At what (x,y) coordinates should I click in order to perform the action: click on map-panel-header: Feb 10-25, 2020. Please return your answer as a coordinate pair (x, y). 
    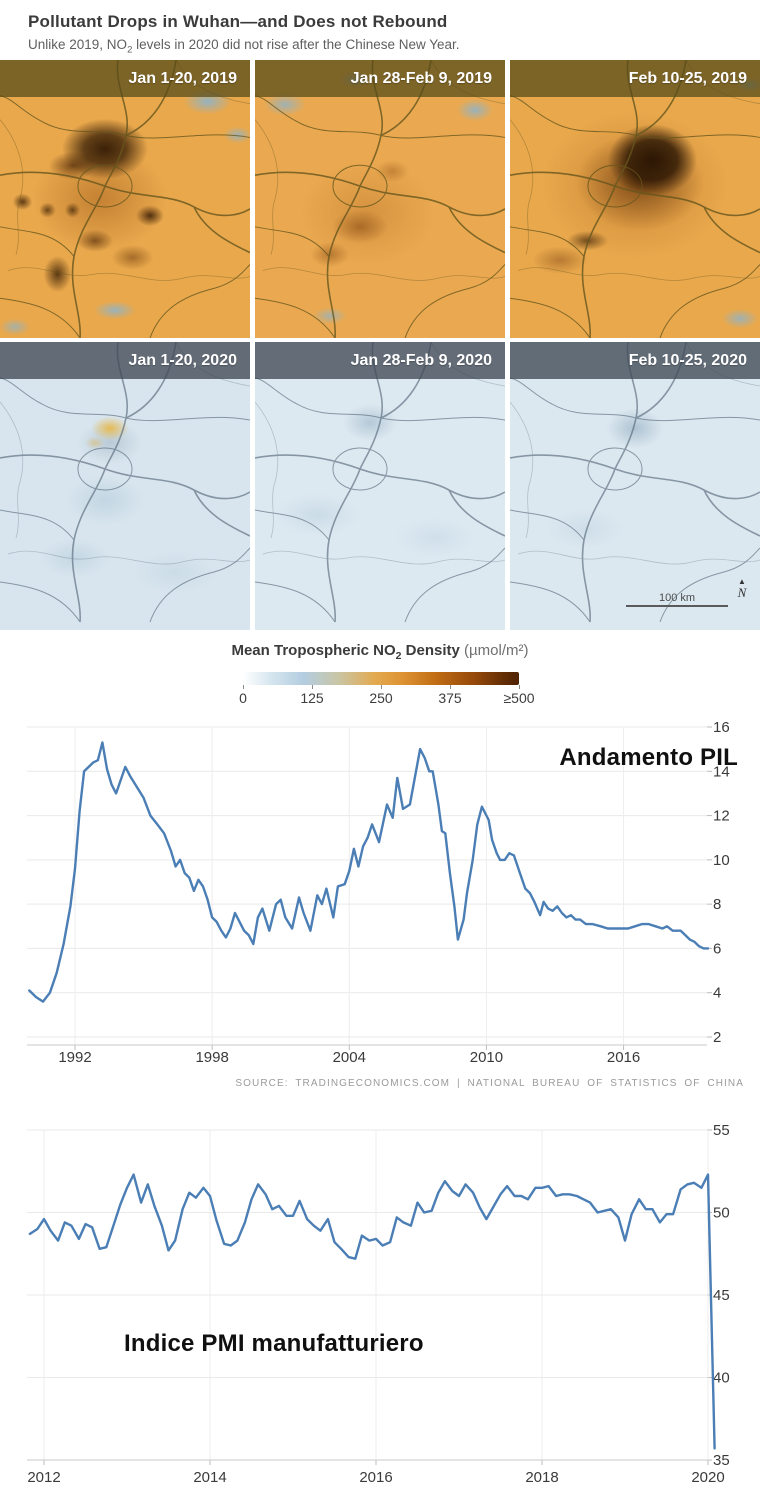
    Looking at the image, I should click on (635, 360).